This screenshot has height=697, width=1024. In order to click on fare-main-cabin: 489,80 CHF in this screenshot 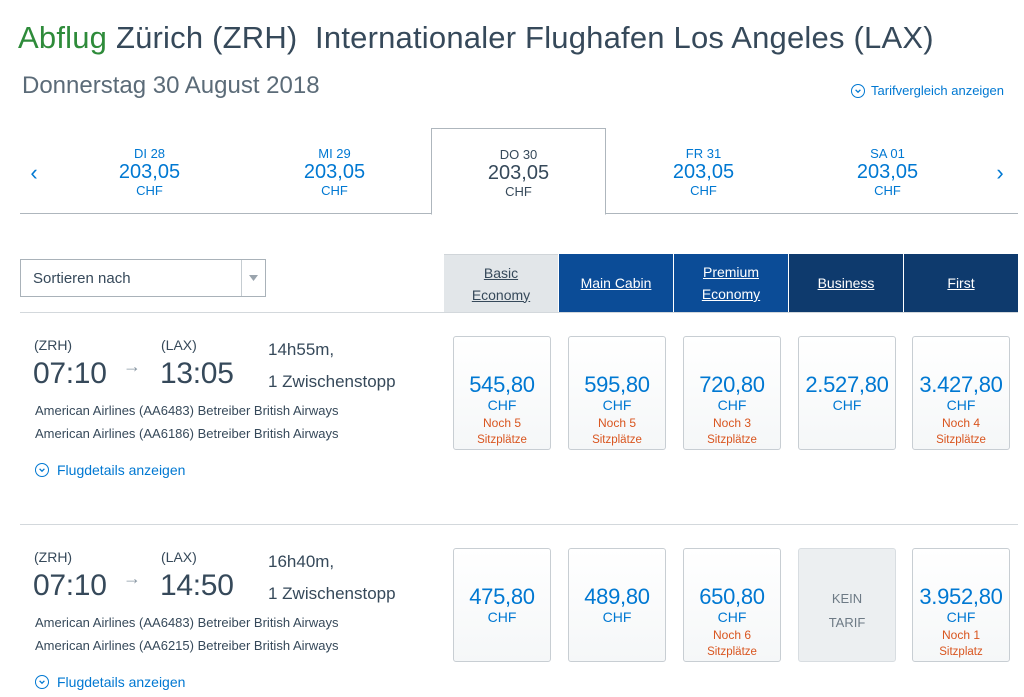, I will do `click(617, 605)`.